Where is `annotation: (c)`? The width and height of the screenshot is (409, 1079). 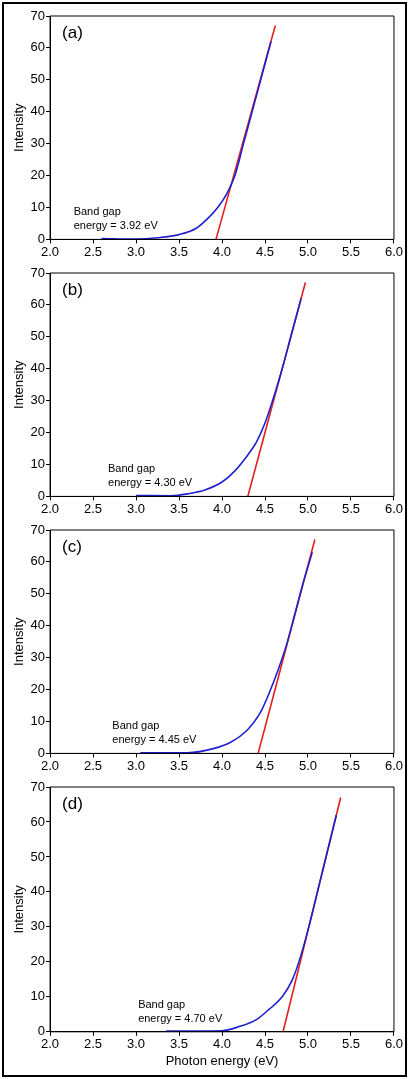 annotation: (c) is located at coordinates (72, 546).